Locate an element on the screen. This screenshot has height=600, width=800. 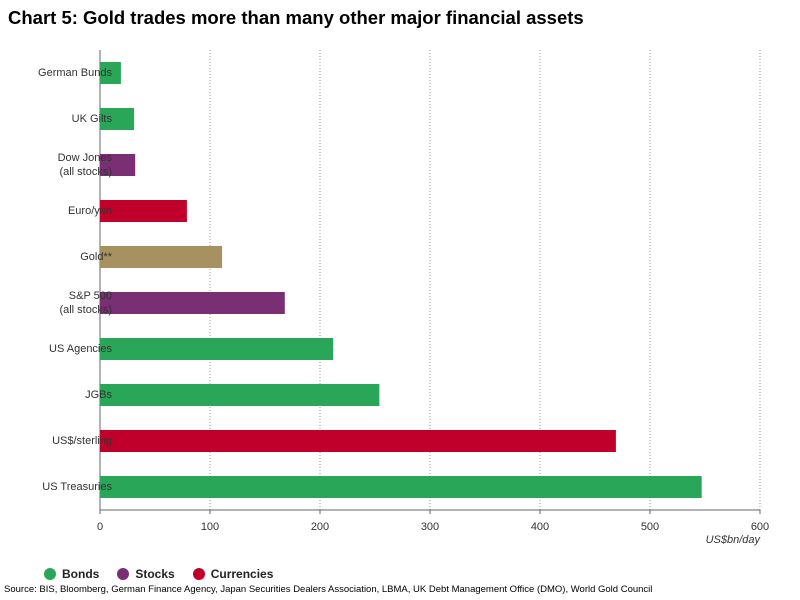
category-label-line: UK Gilts is located at coordinates (91, 119).